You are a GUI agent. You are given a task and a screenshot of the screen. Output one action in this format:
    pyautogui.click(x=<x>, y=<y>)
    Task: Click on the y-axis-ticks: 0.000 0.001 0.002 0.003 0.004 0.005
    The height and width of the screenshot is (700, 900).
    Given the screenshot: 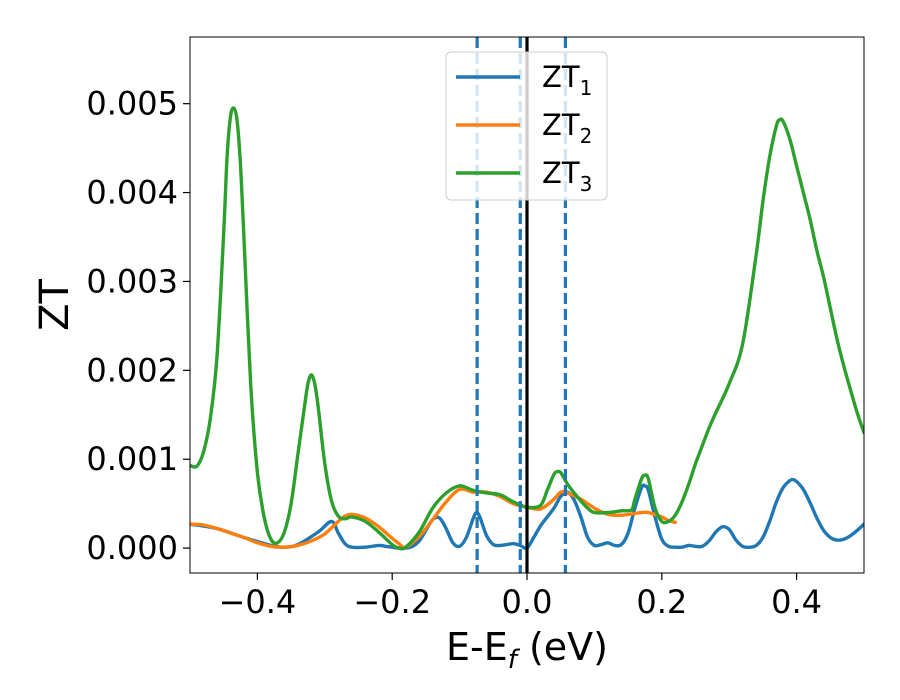 What is the action you would take?
    pyautogui.click(x=138, y=326)
    